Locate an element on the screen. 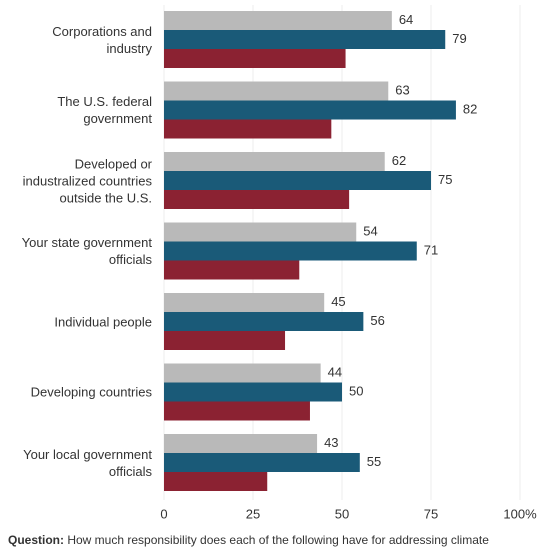  category-label: Individual people is located at coordinates (103, 321).